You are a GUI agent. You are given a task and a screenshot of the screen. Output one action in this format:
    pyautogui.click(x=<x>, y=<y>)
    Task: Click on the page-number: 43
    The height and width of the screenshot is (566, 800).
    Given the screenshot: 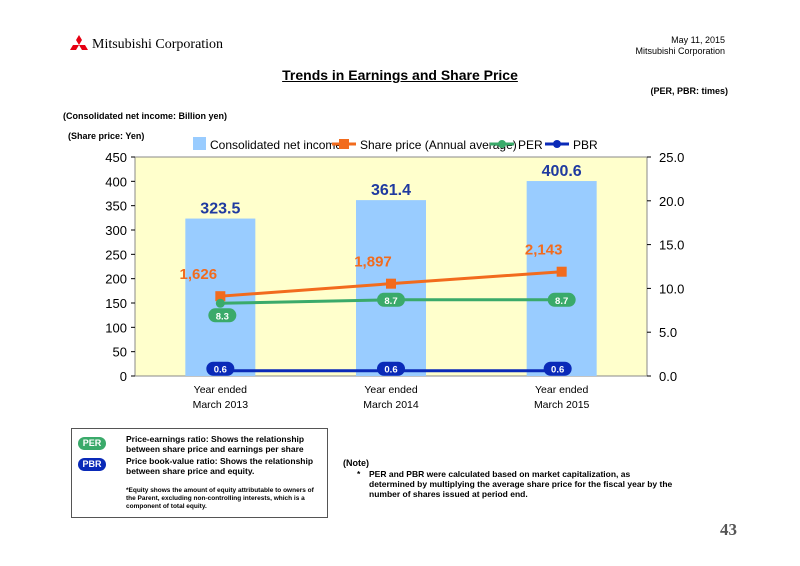 What is the action you would take?
    pyautogui.click(x=728, y=529)
    